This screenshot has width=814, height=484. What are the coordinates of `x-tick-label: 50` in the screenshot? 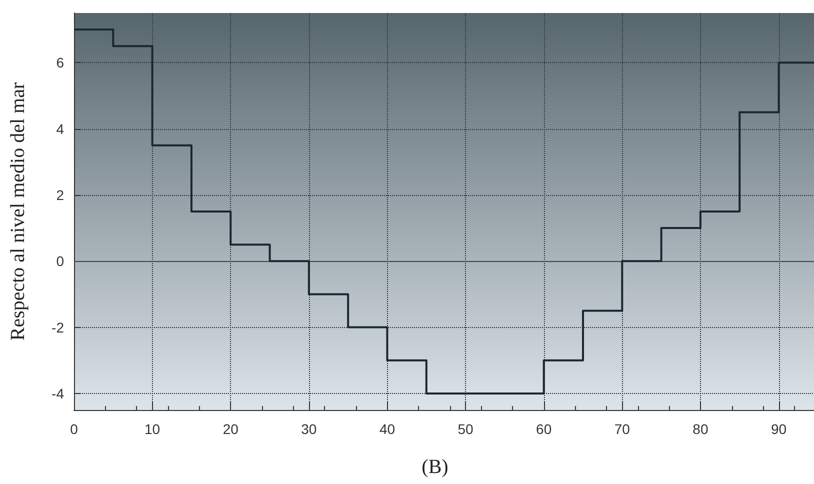 It's located at (466, 429).